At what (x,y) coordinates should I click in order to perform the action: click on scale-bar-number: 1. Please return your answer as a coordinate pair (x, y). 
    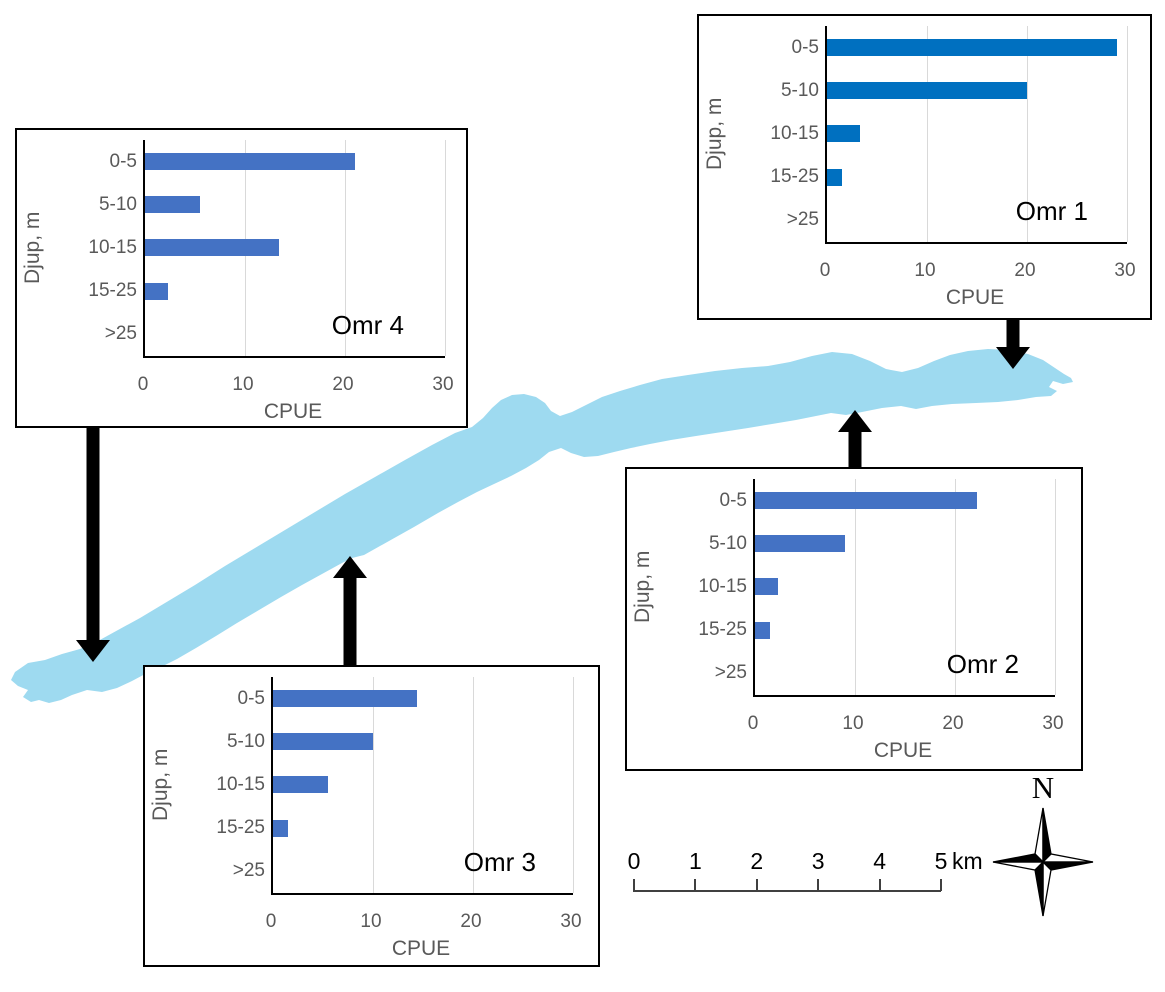
    Looking at the image, I should click on (695, 861).